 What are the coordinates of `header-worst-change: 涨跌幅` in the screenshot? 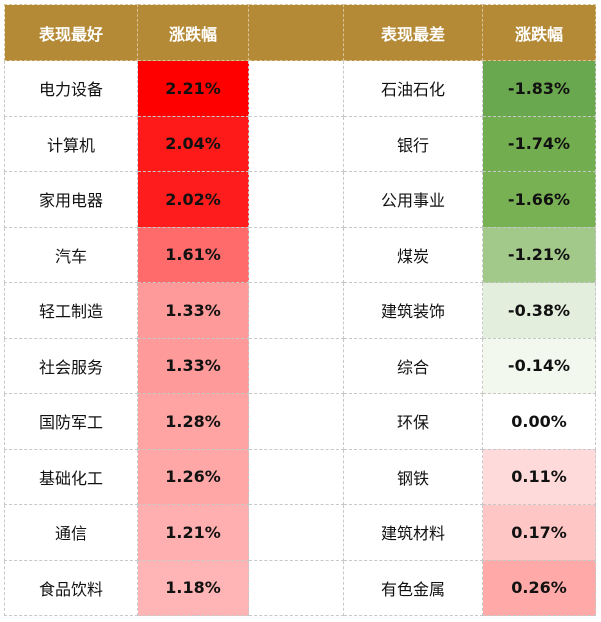 It's located at (539, 32).